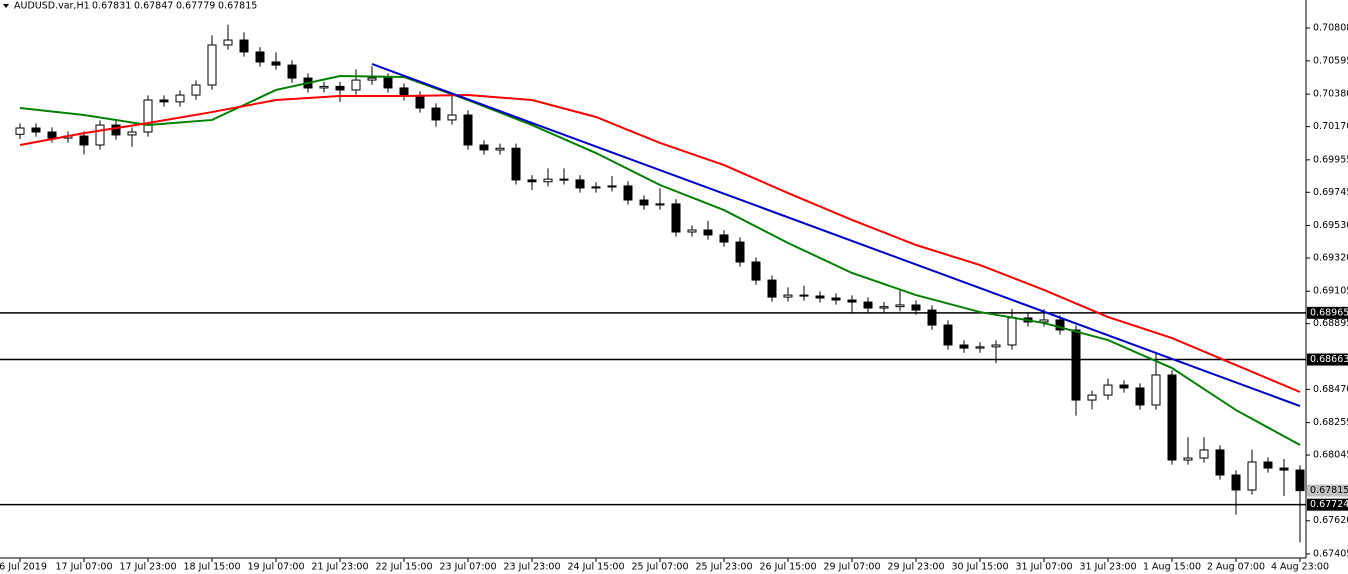  Describe the element at coordinates (1108, 567) in the screenshot. I see `x-tick-label: 31 Jul 23:00` at that location.